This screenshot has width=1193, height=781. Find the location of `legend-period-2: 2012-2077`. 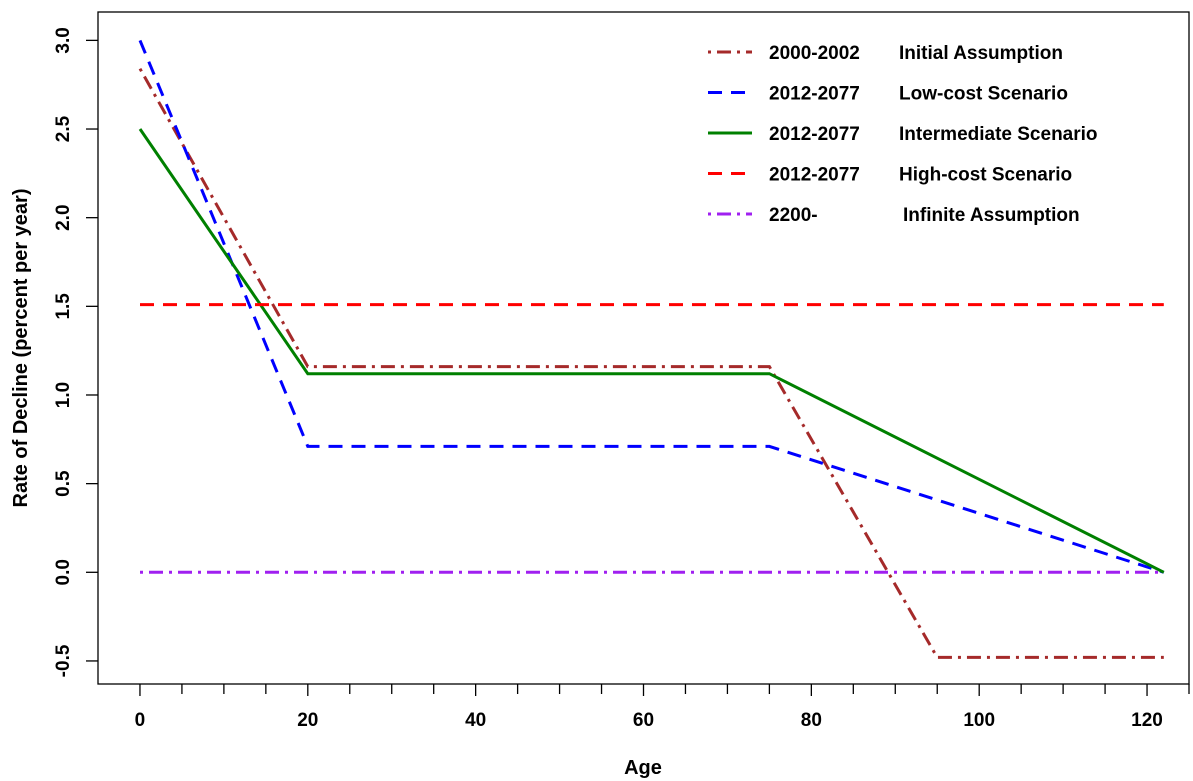

legend-period-2: 2012-2077 is located at coordinates (814, 94).